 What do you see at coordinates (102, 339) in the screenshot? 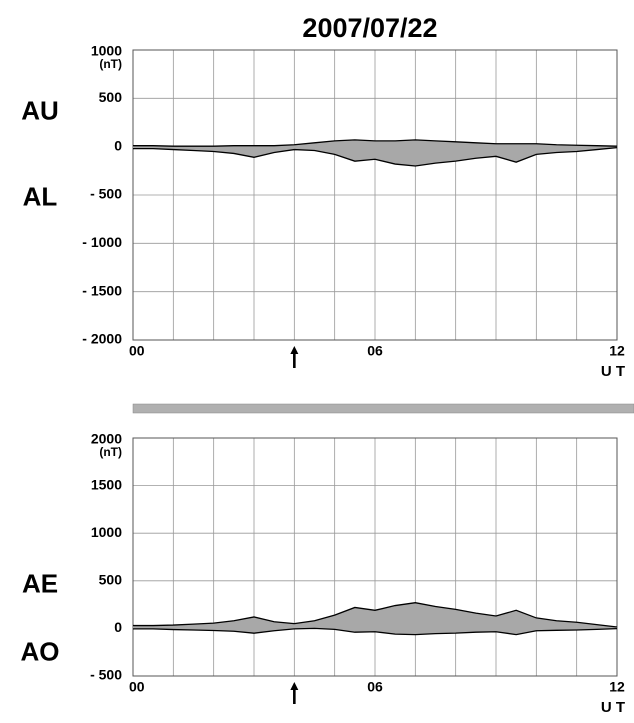
I see `y-tick-label: - 2000` at bounding box center [102, 339].